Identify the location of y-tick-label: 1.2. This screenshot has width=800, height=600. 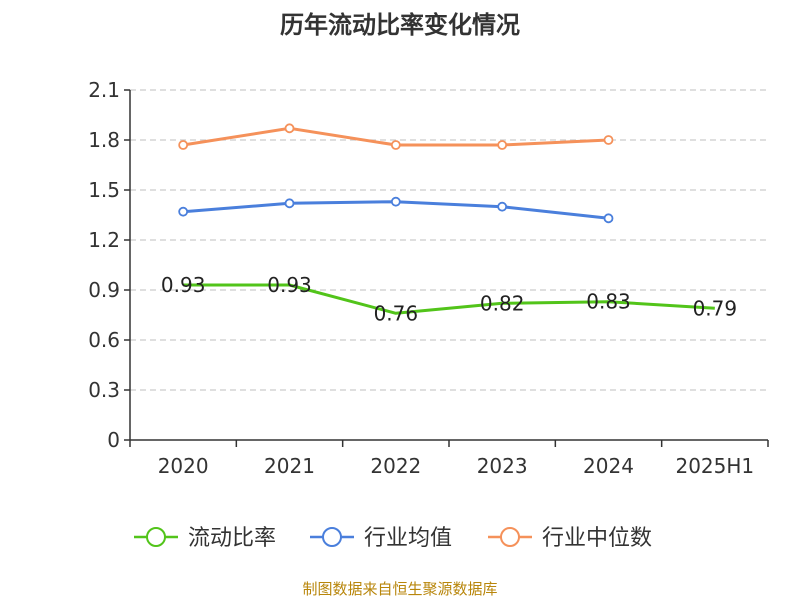
(104, 240).